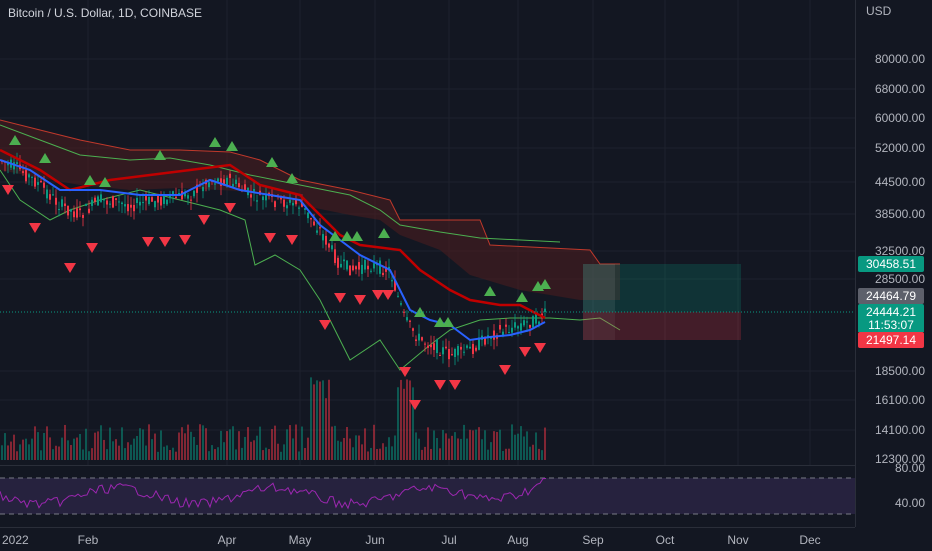  Describe the element at coordinates (899, 182) in the screenshot. I see `price-tick: 44500.00` at that location.